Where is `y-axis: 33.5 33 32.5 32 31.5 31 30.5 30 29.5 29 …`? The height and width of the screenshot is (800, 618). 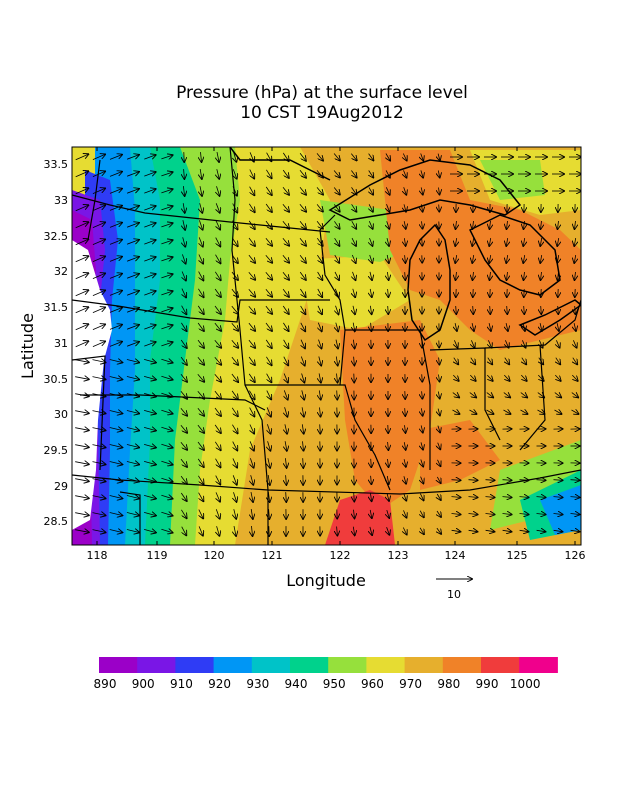
y-axis: 33.5 33 32.5 32 31.5 31 30.5 30 29.5 29 … is located at coordinates (56, 343).